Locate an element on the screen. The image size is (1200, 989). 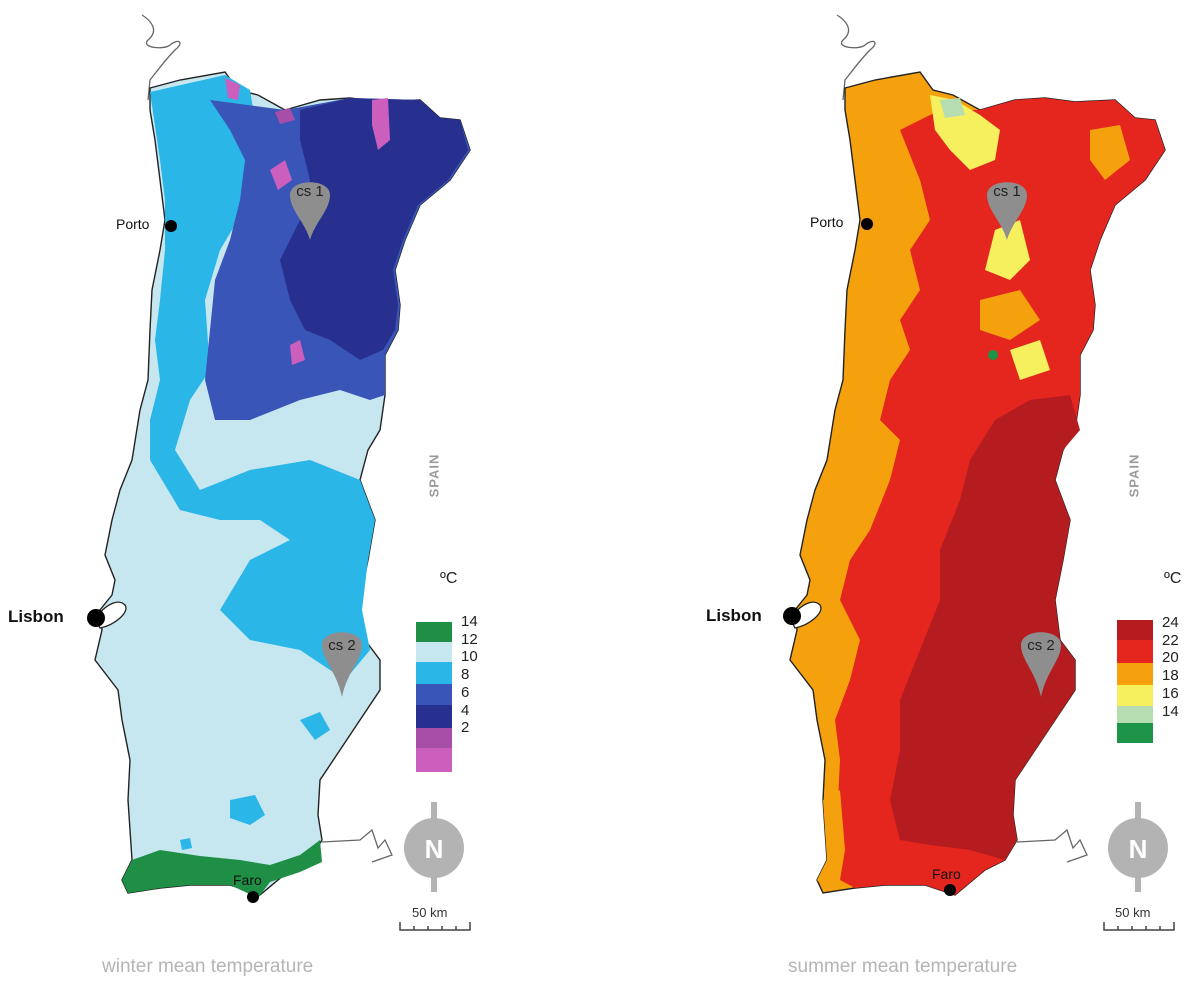
lisbon-dot is located at coordinates (96, 618).